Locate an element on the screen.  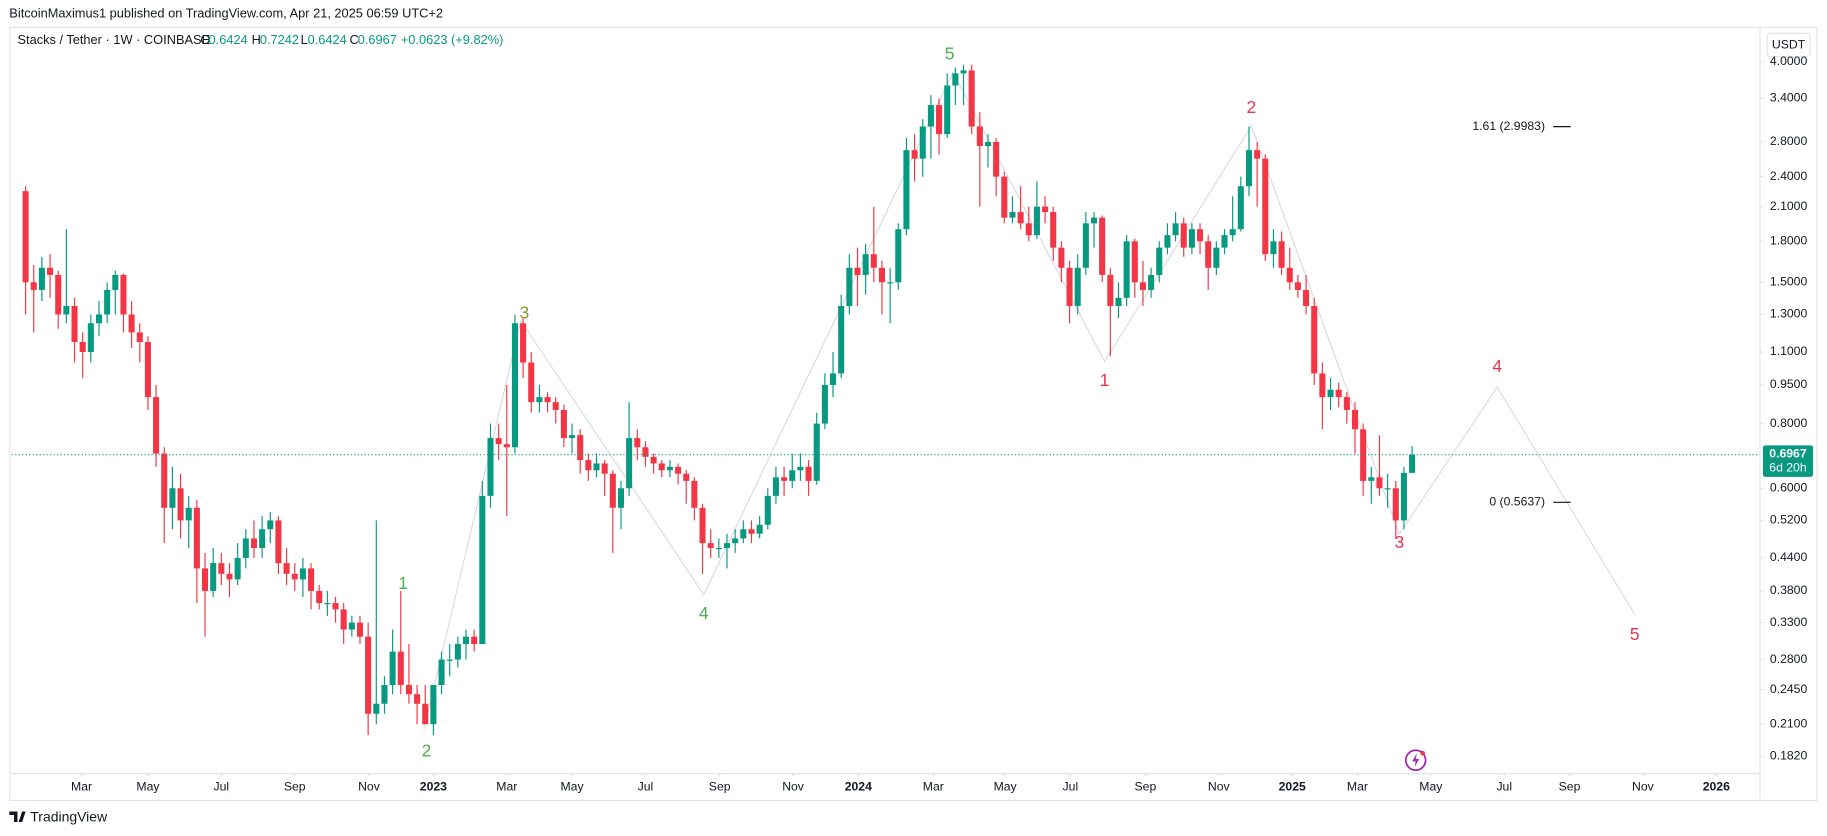
legend-low: 0.6424 is located at coordinates (327, 39).